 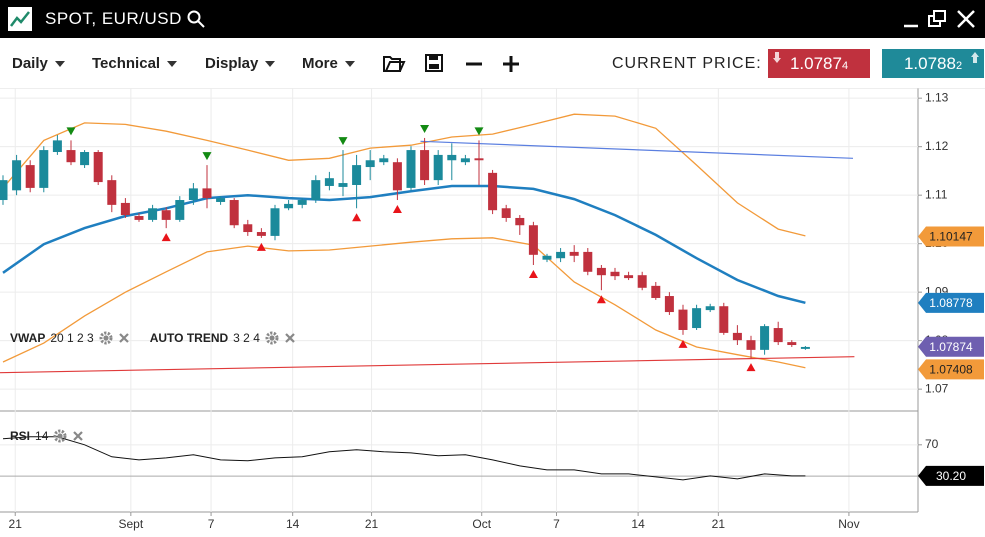 I want to click on indicator-line, so click(x=427, y=365).